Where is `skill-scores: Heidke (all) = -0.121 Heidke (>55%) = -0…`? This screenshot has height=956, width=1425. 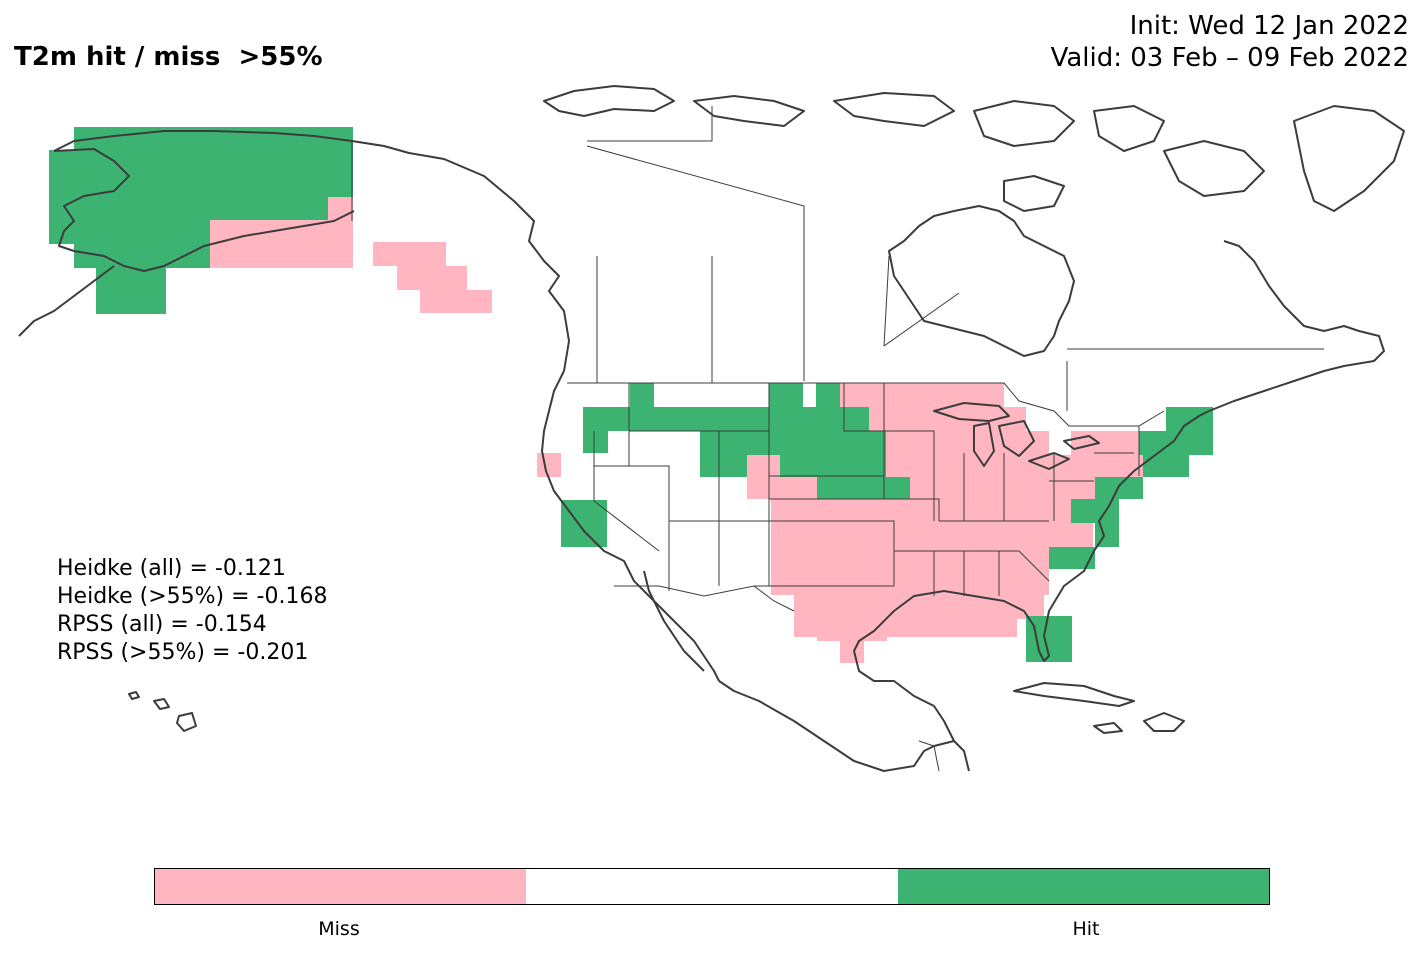
skill-scores: Heidke (all) = -0.121 Heidke (>55%) = -0… is located at coordinates (192, 611).